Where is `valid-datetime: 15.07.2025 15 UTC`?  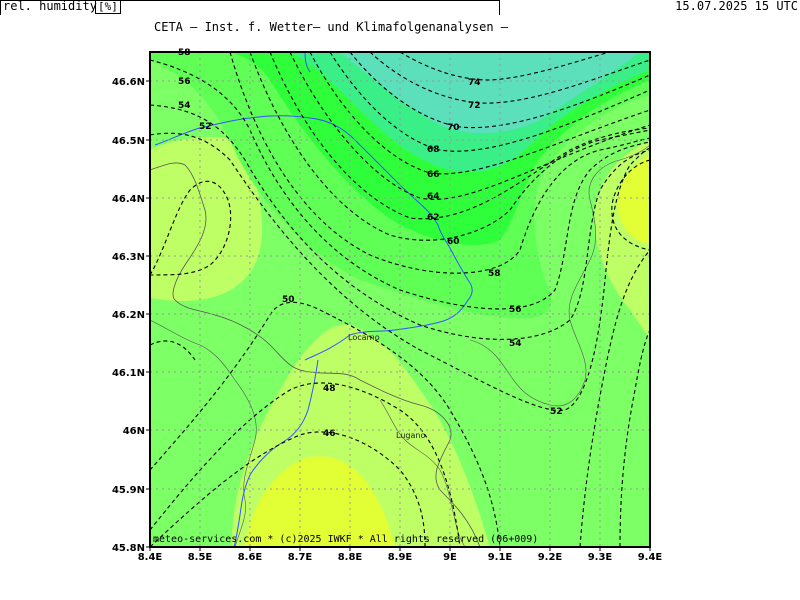
valid-datetime: 15.07.2025 15 UTC is located at coordinates (736, 6).